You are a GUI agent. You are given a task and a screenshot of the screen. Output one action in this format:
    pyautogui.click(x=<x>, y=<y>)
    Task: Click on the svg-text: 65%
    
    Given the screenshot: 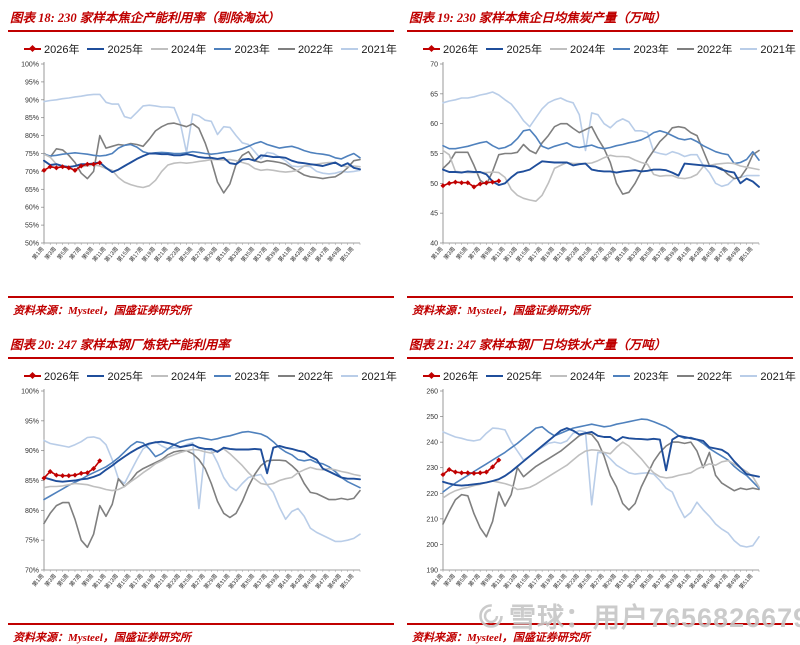 What is the action you would take?
    pyautogui.click(x=32, y=190)
    